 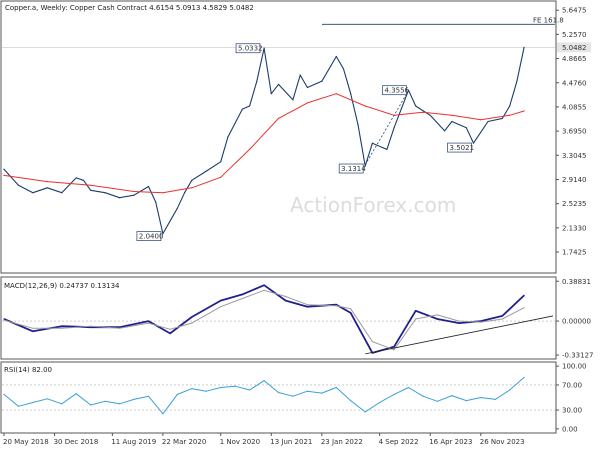 I want to click on y-tick-label: 4.8665, so click(x=574, y=59).